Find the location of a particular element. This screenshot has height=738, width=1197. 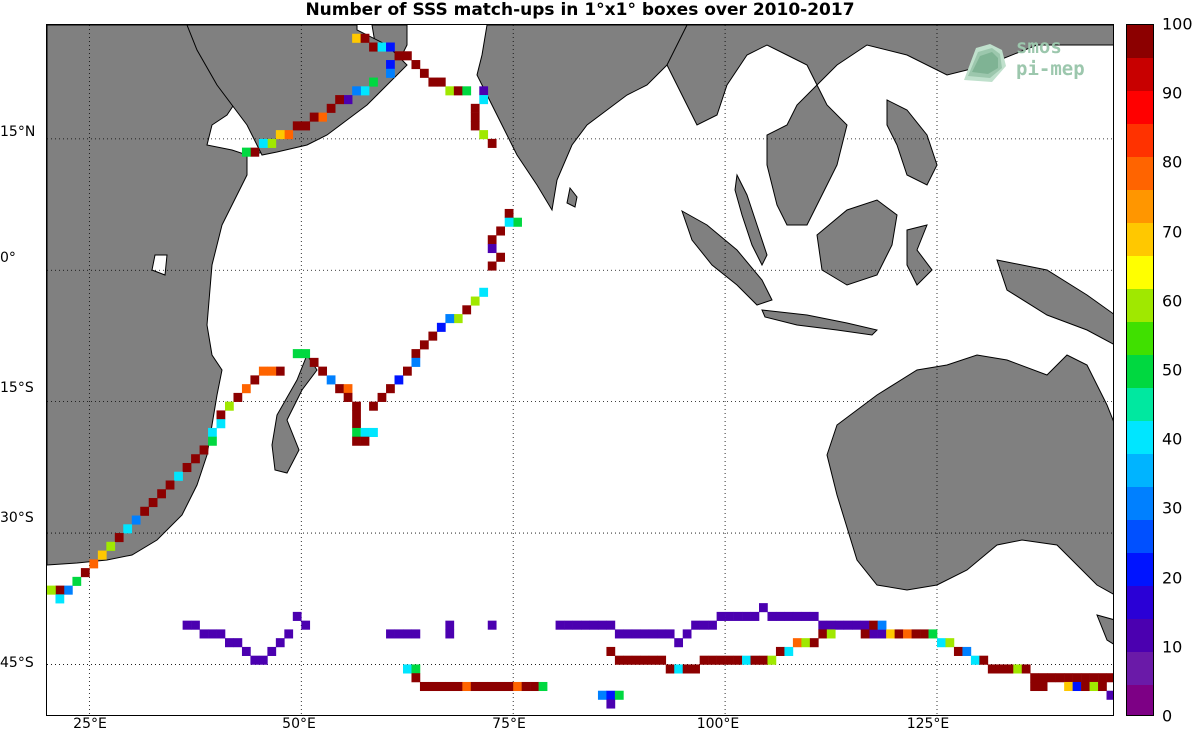

lon-label-125e: 125°E is located at coordinates (928, 724).